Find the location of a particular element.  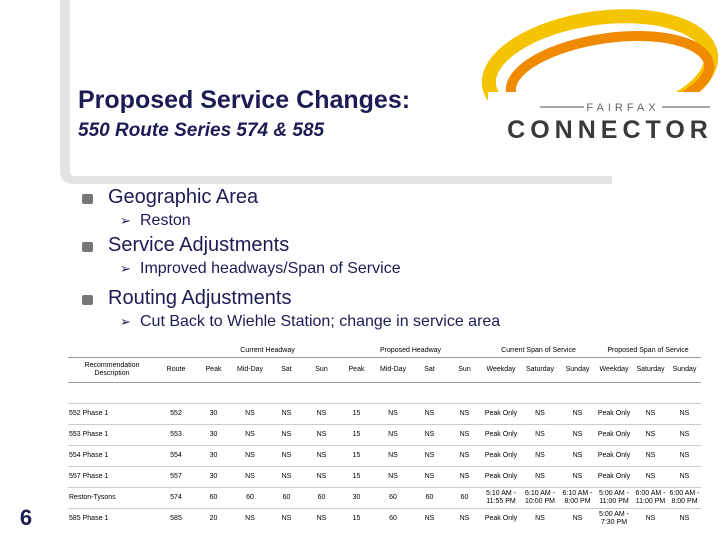

table-cell: 557 is located at coordinates (176, 477).